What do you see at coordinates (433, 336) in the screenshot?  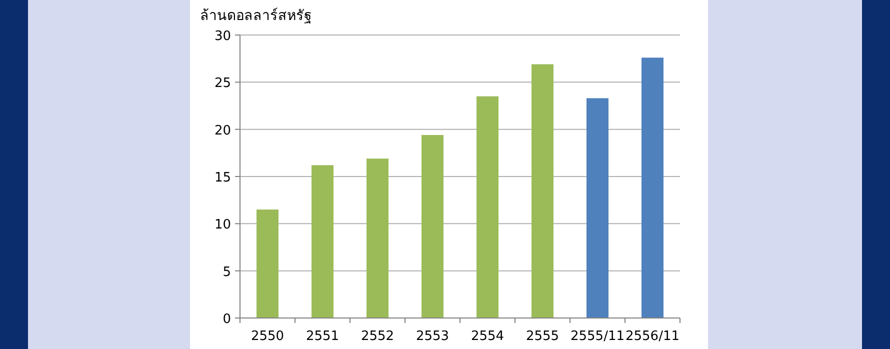 I see `x-tick-label: 2553` at bounding box center [433, 336].